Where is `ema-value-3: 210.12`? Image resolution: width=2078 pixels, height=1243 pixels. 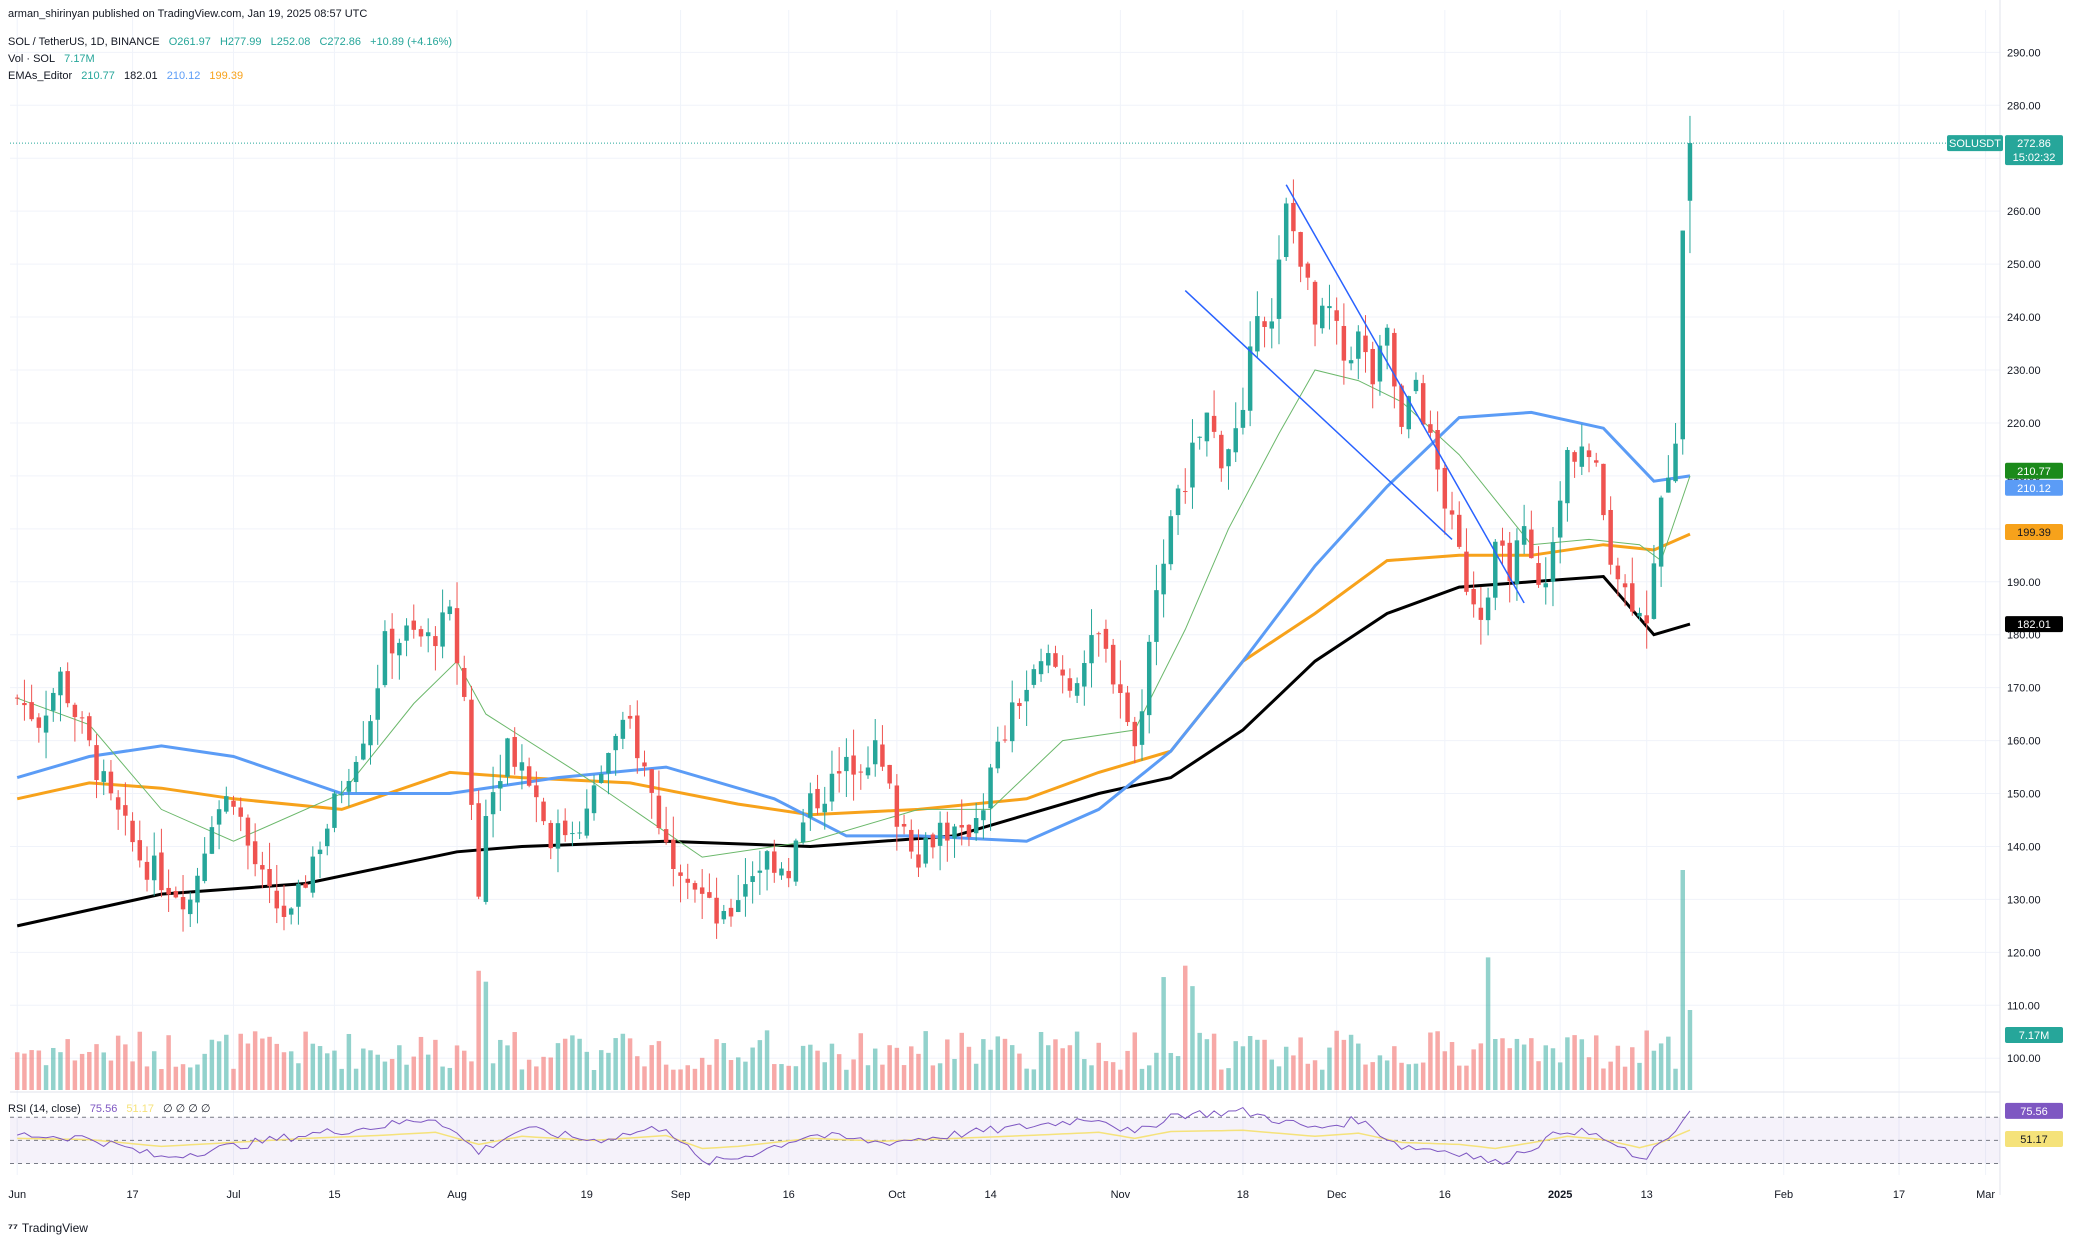 ema-value-3: 210.12 is located at coordinates (183, 76).